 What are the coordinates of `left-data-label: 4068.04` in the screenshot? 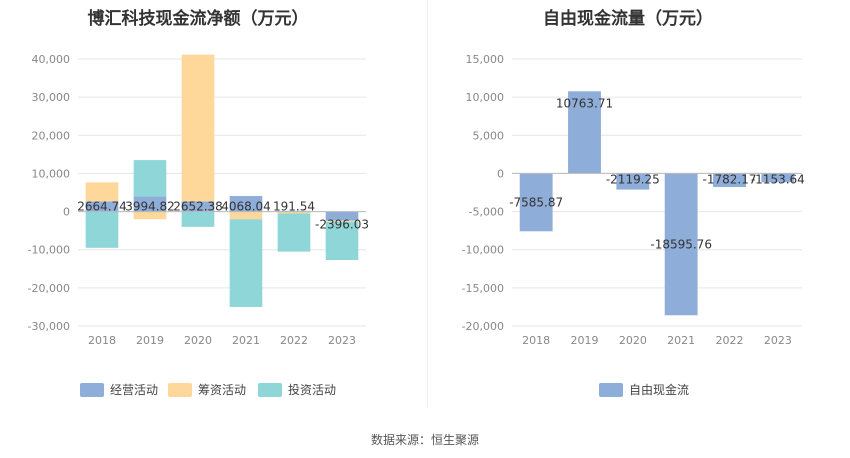 It's located at (246, 207).